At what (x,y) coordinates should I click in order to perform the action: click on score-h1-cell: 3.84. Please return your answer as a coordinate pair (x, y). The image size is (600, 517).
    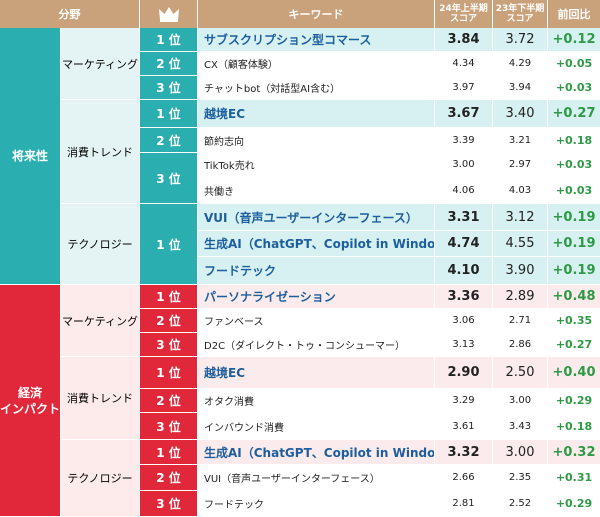
    Looking at the image, I should click on (463, 39).